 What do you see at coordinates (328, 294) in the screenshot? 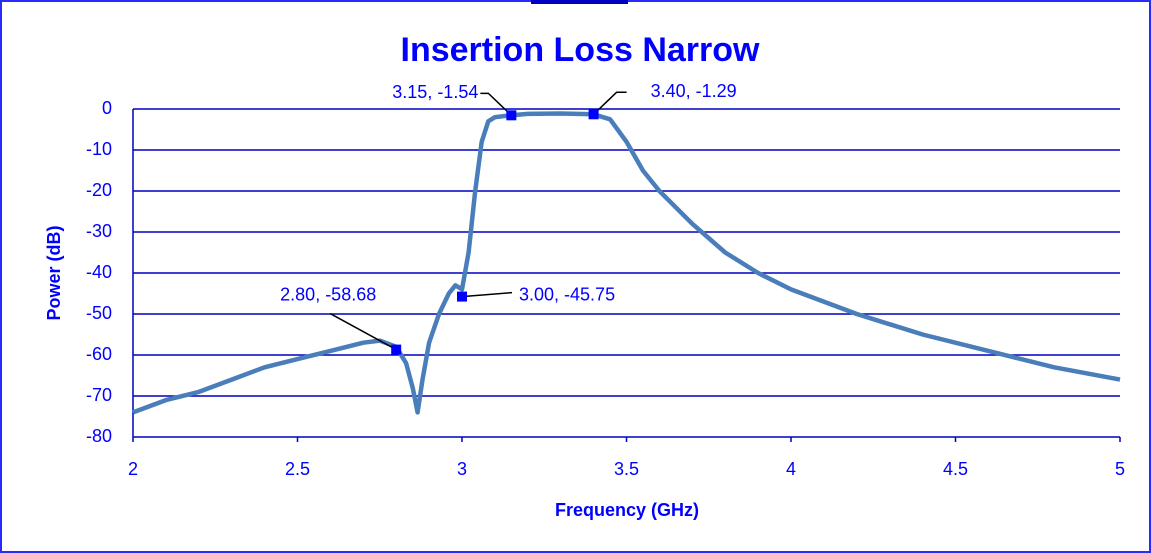
I see `marker-label: 2.80, -58.68` at bounding box center [328, 294].